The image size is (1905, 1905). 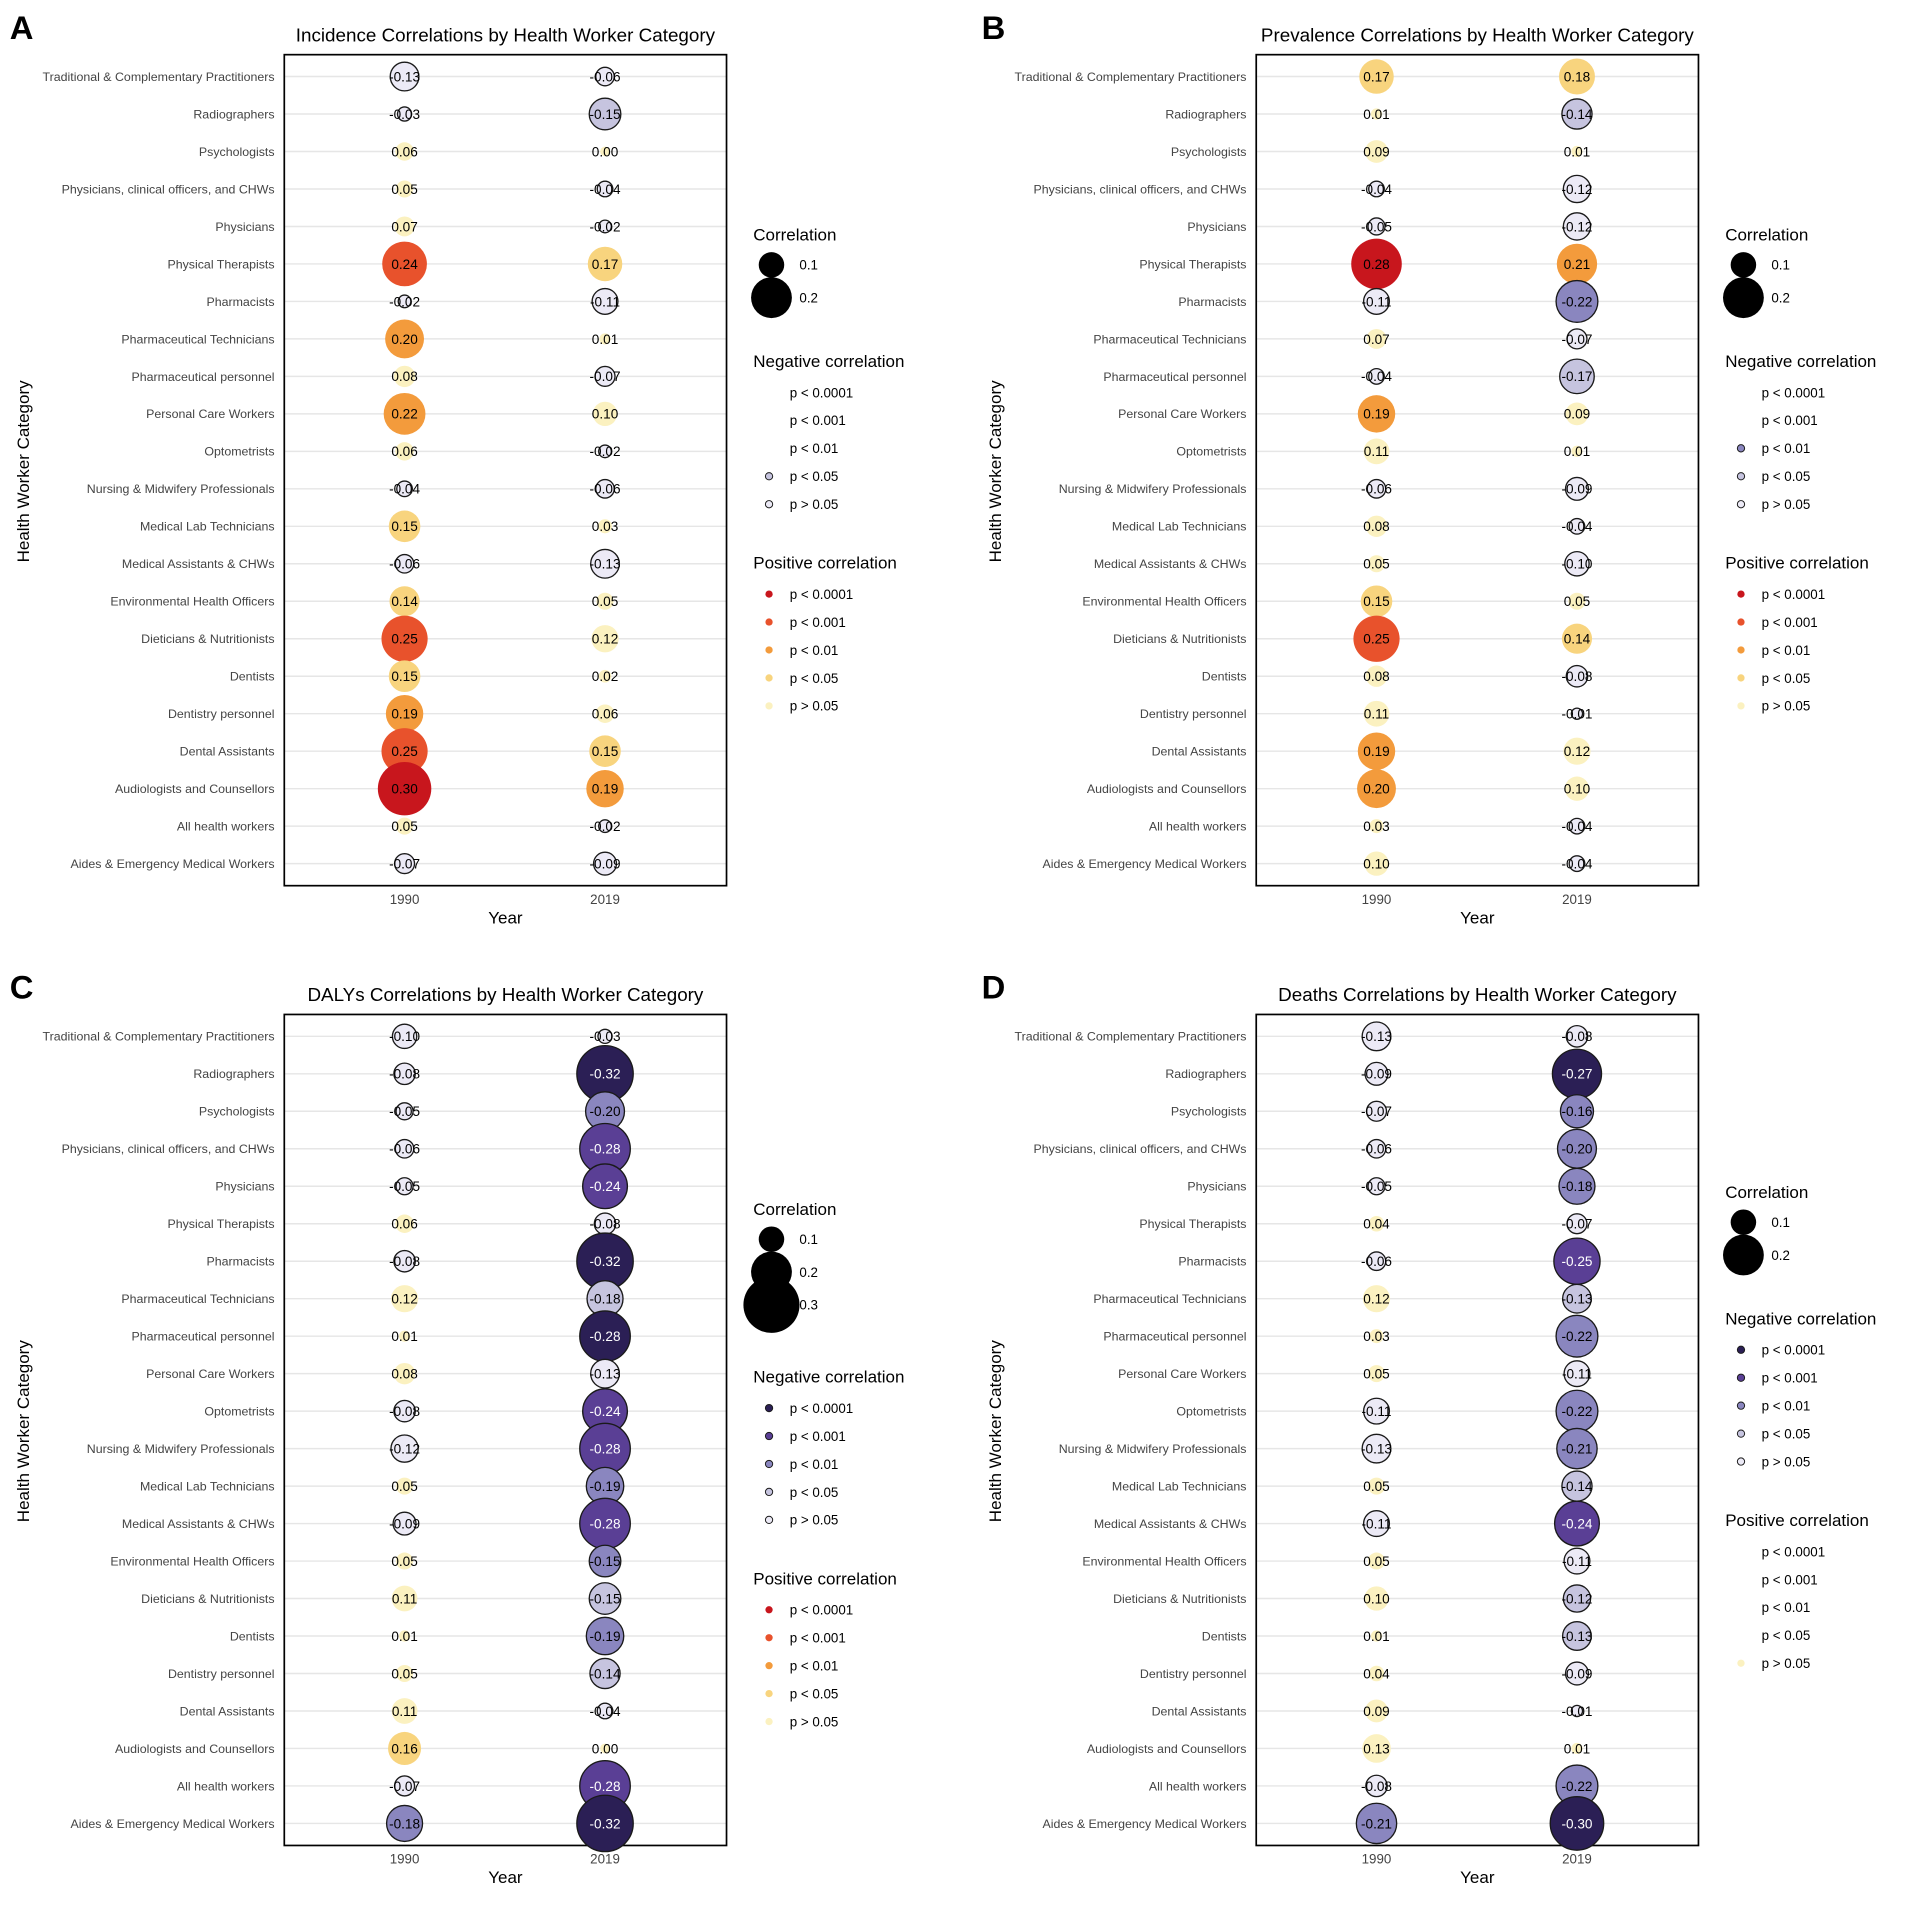 What do you see at coordinates (1377, 899) in the screenshot?
I see `x-tick-1990: 1990` at bounding box center [1377, 899].